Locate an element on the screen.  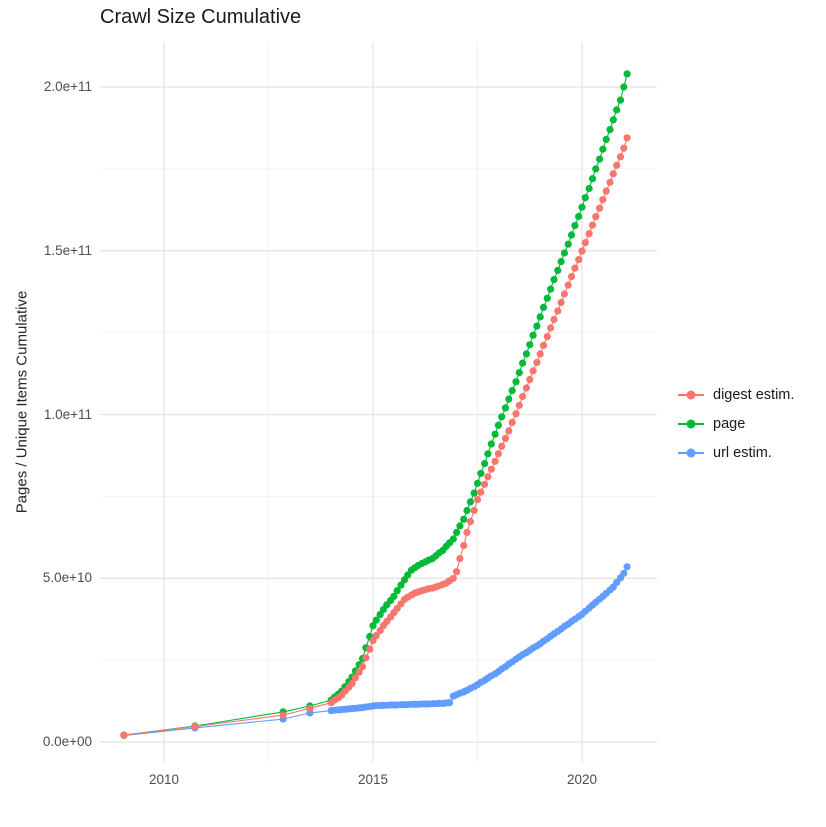
legend-item-digest-estim: digest estim. is located at coordinates (736, 394).